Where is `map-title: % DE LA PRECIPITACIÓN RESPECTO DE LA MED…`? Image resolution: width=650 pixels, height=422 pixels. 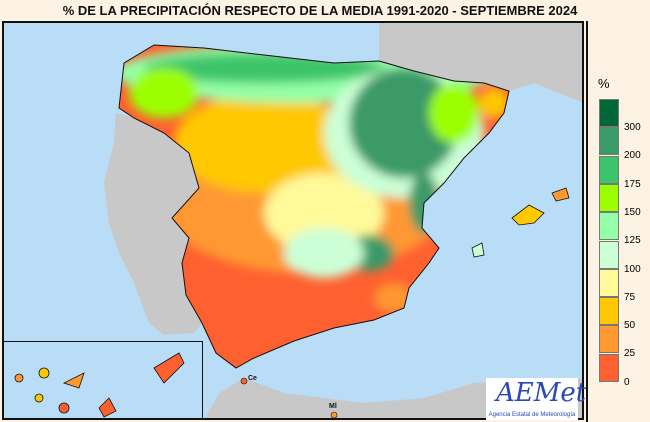 map-title: % DE LA PRECIPITACIÓN RESPECTO DE LA MED… is located at coordinates (325, 11).